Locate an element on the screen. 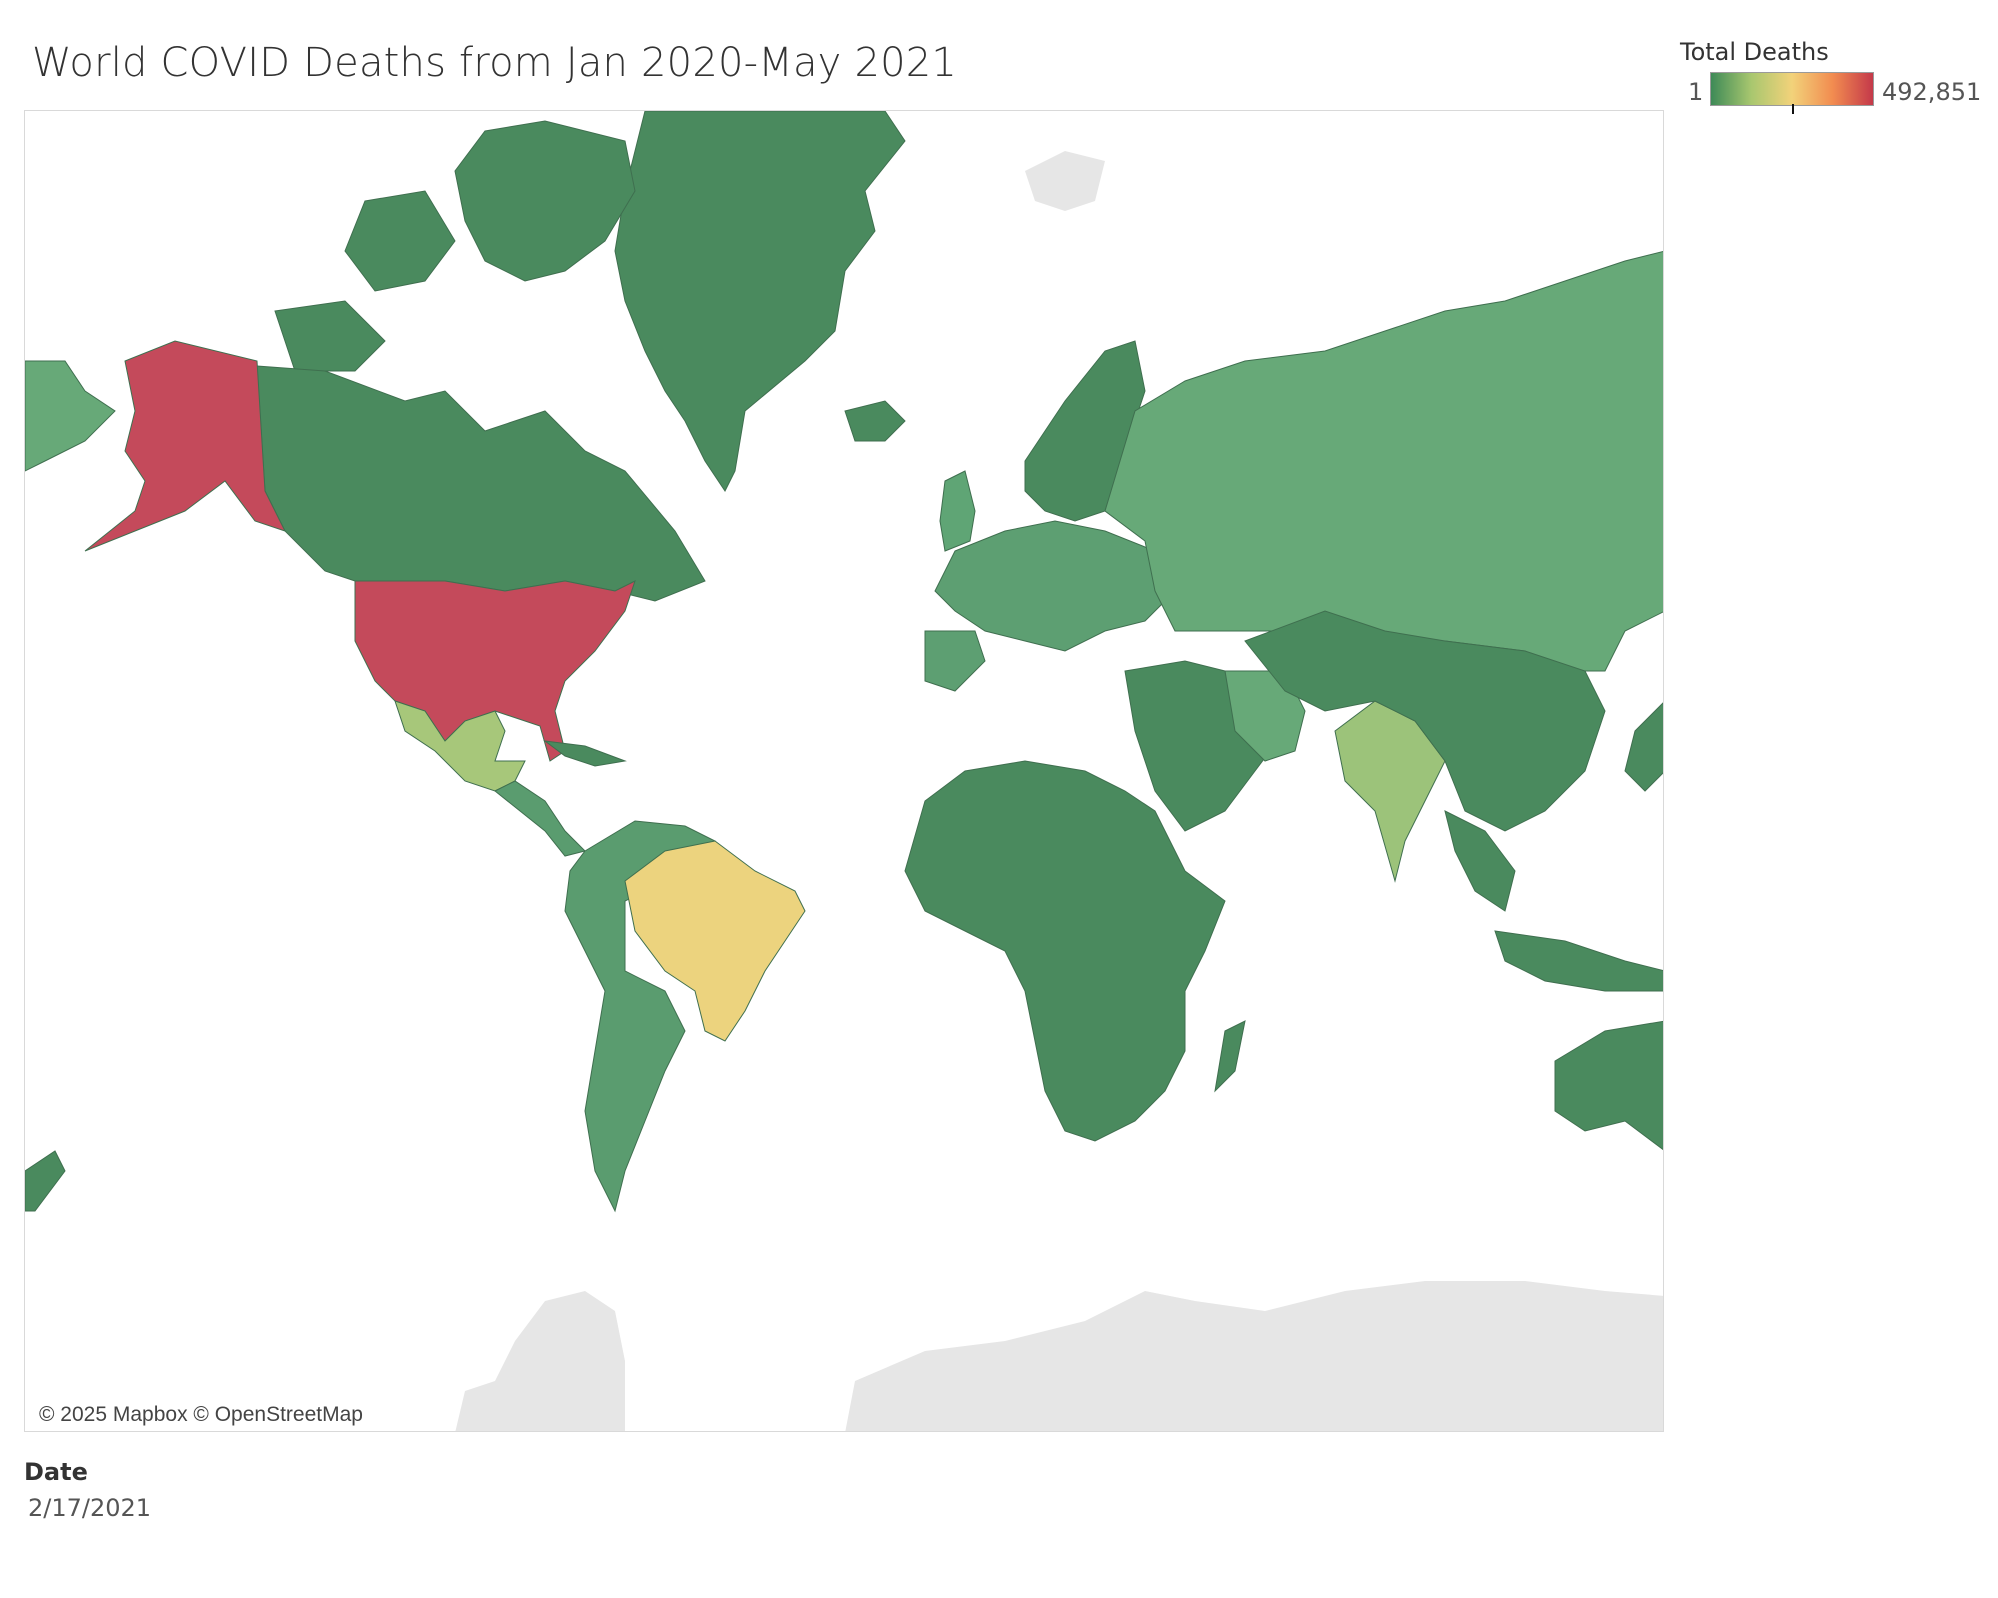  new-zealand-shape is located at coordinates (45, 1181).